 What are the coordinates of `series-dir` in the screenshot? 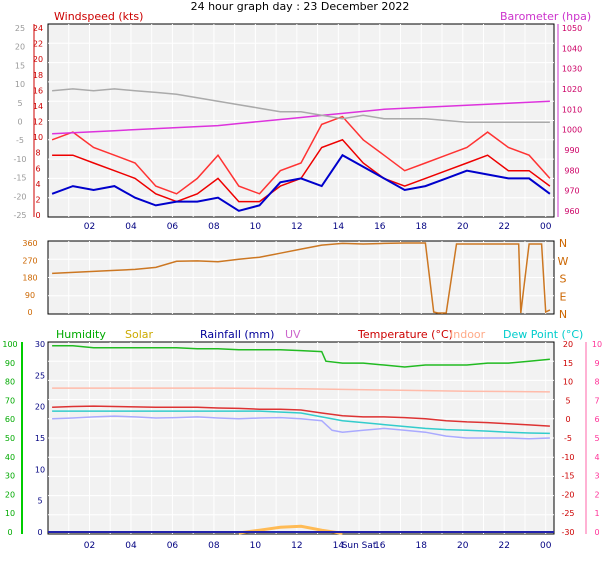 It's located at (301, 278).